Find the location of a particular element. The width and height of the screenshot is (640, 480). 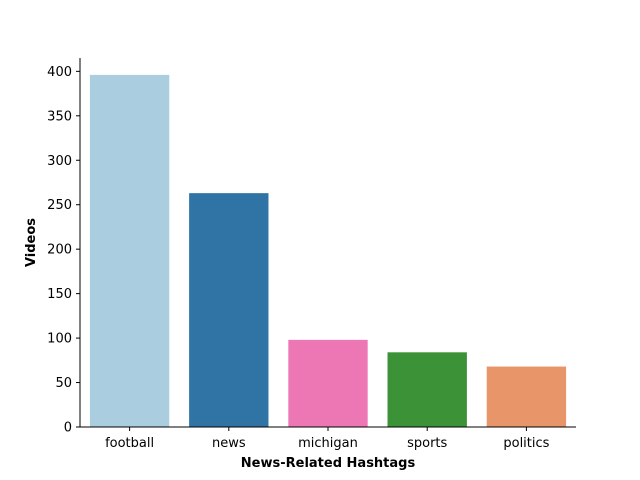

x-axis-ticks: football news michigan sports politics is located at coordinates (327, 439).